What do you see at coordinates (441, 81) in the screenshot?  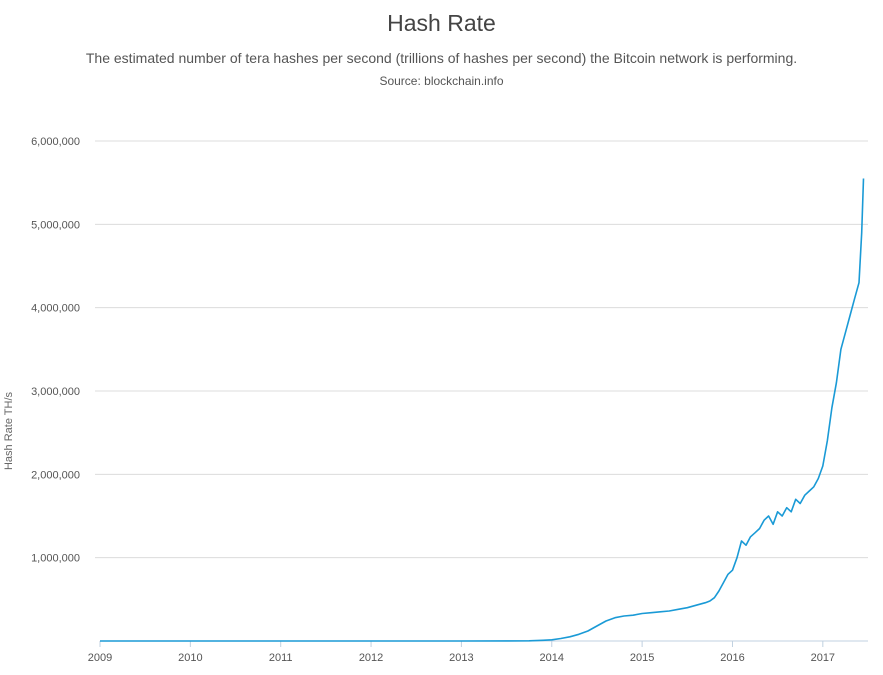 I see `chart-source: Source: blockchain.info` at bounding box center [441, 81].